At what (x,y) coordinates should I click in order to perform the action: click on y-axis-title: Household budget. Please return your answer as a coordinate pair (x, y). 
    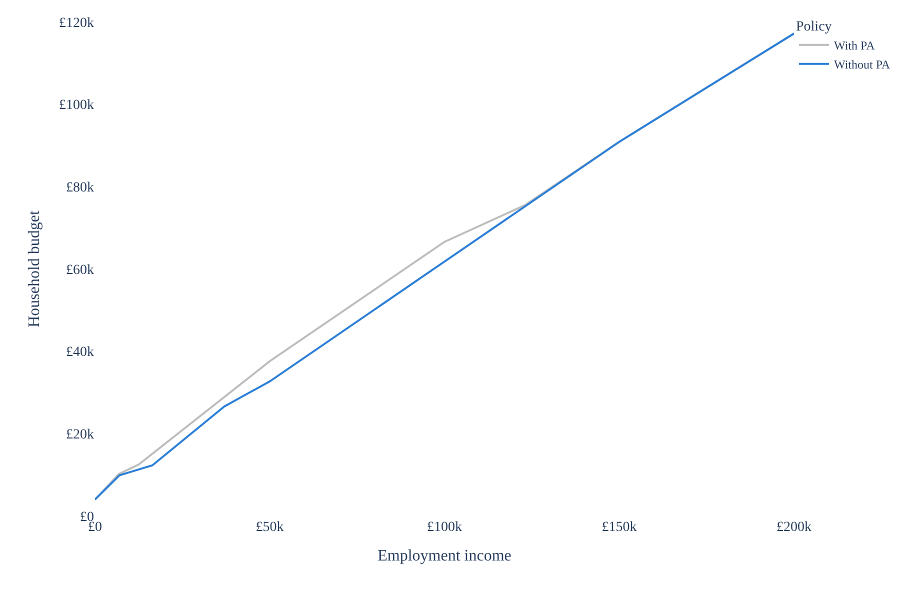
    Looking at the image, I should click on (34, 269).